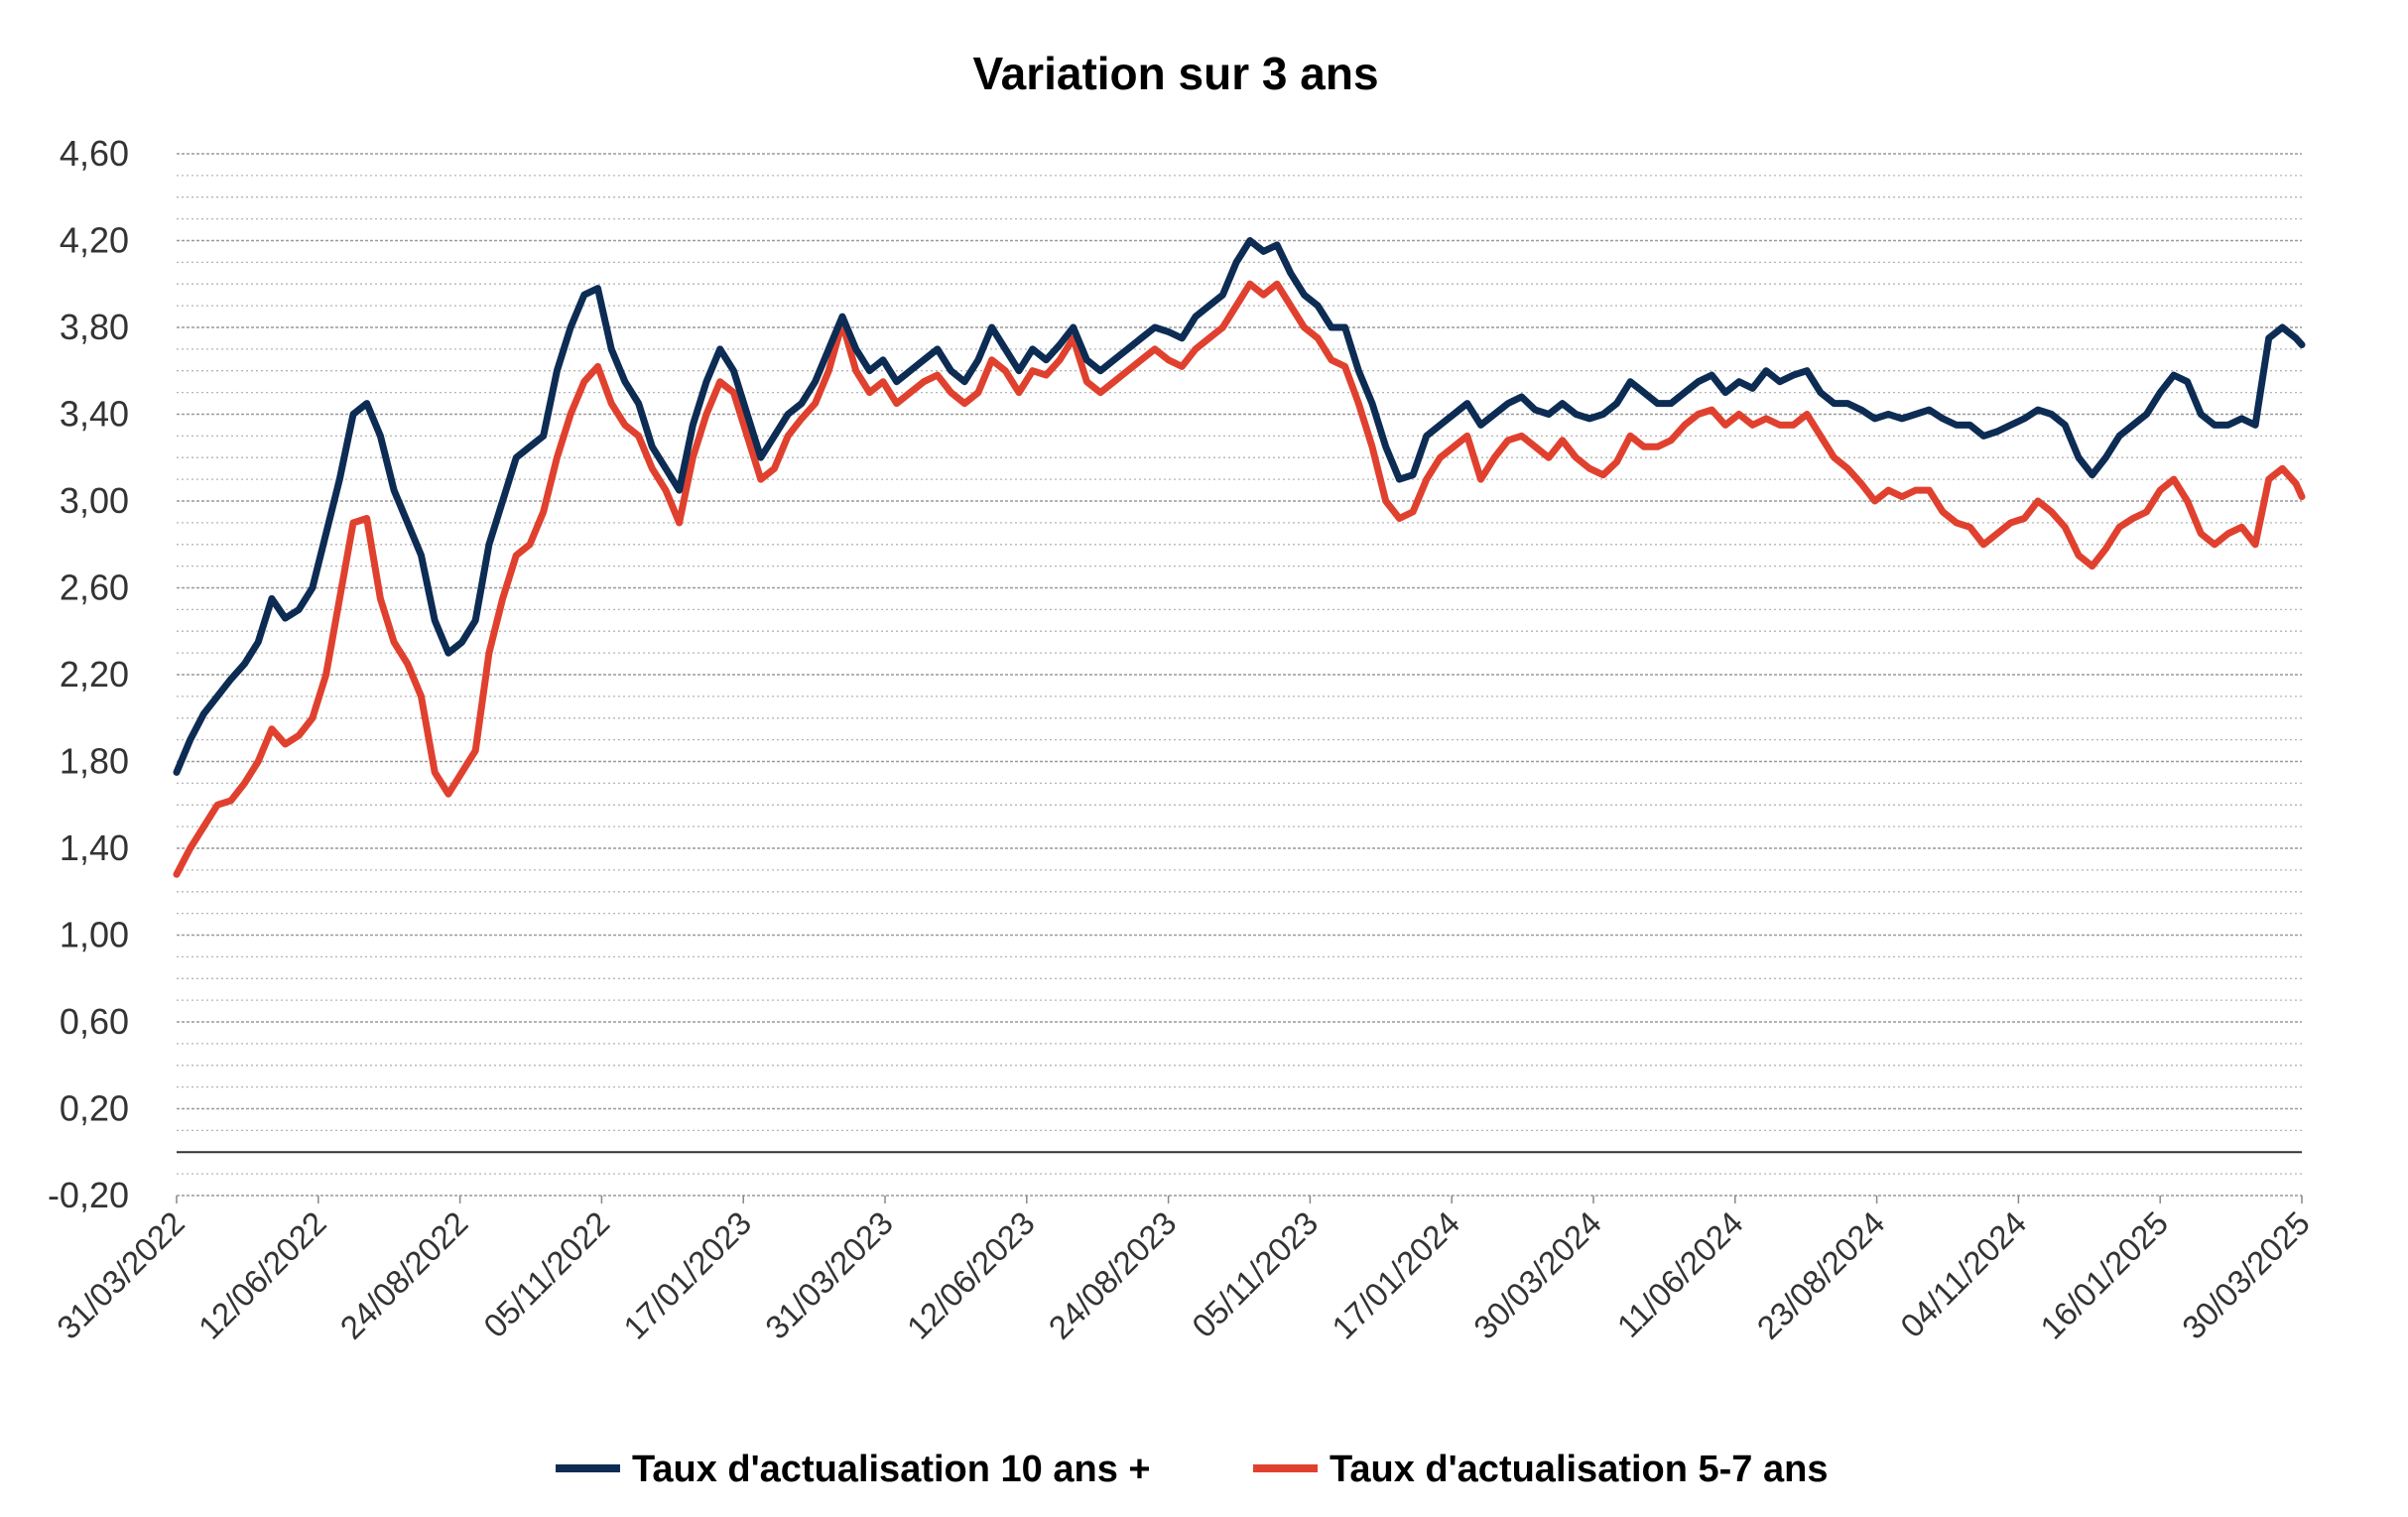 This screenshot has height=1517, width=2408. Describe the element at coordinates (2104, 1275) in the screenshot. I see `x-tick-label: 16/01/2025` at that location.